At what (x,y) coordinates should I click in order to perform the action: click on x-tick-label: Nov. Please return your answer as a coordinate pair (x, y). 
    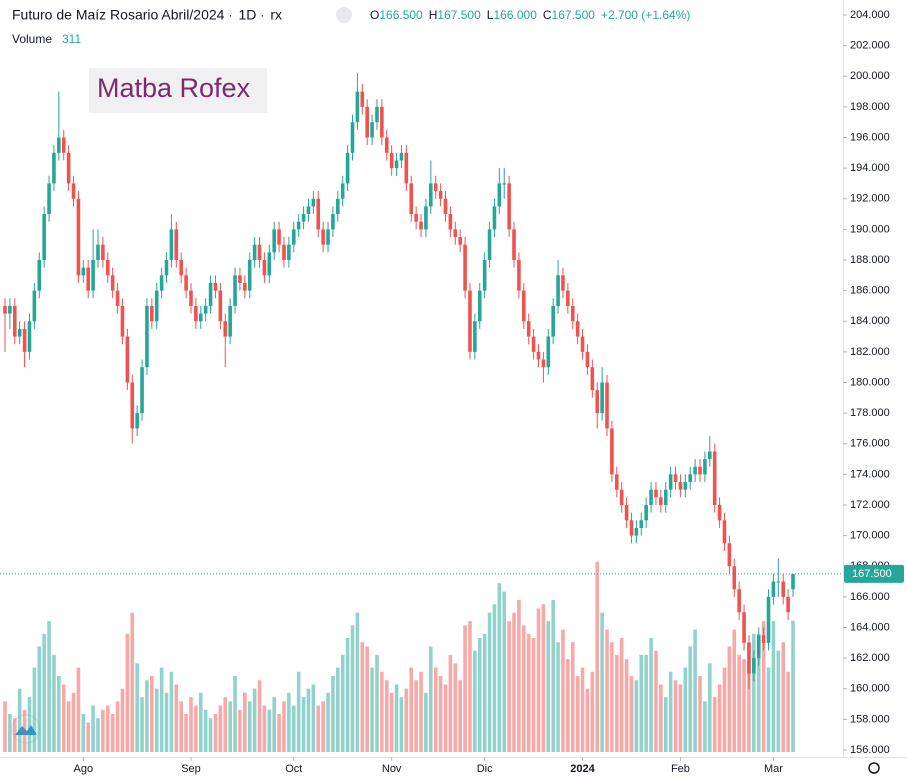
    Looking at the image, I should click on (392, 769).